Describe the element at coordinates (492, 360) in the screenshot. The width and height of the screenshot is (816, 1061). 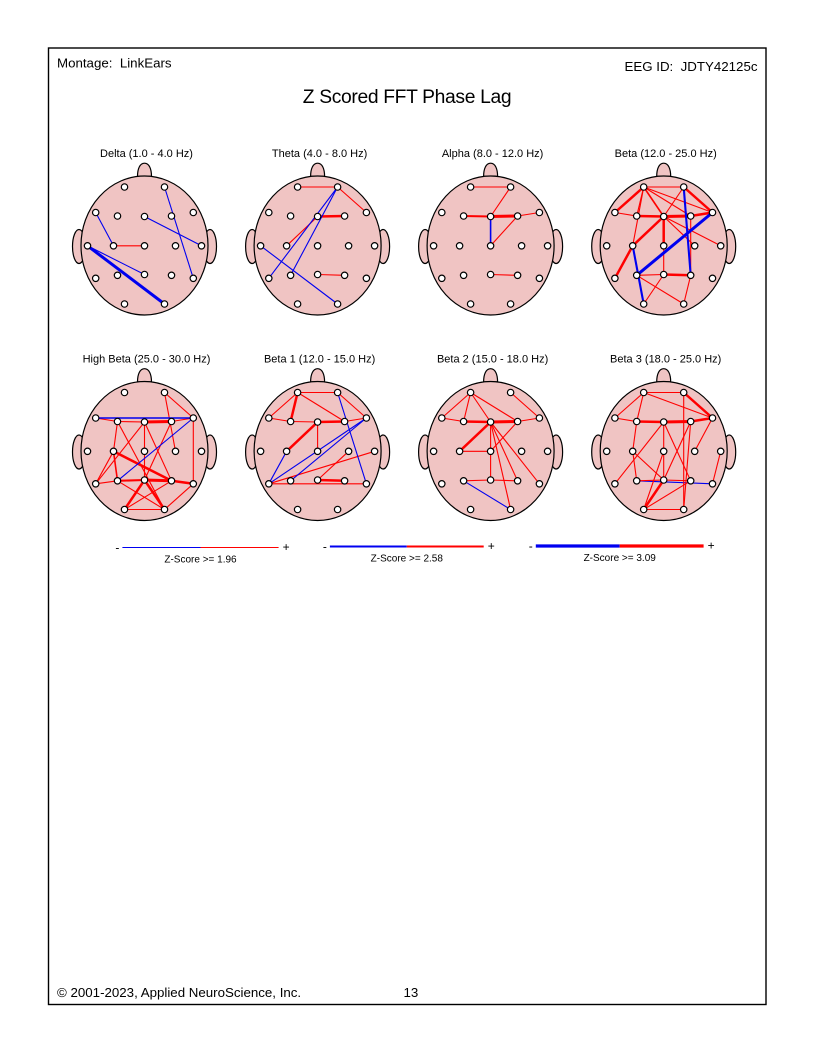
I see `svg-text: Beta 2 (15.0 - 18.0 Hz)` at that location.